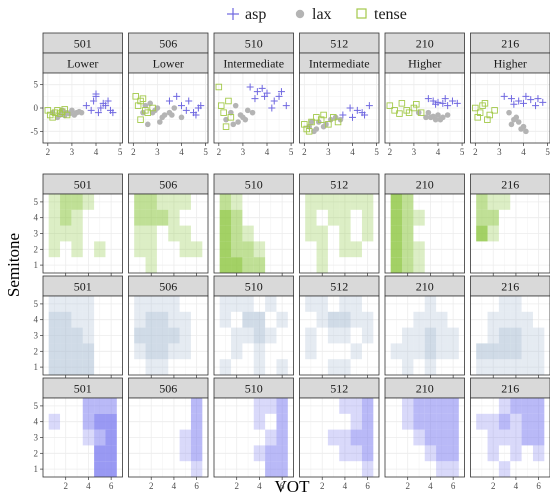  What do you see at coordinates (510, 64) in the screenshot?
I see `facet-strip-group: Higher` at bounding box center [510, 64].